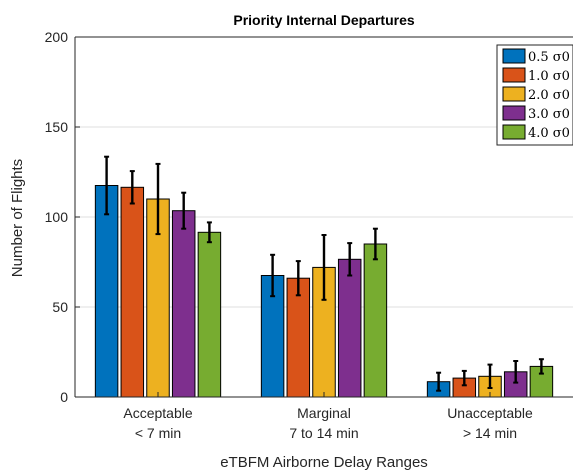 The height and width of the screenshot is (472, 573). I want to click on x-tick-label: Marginal, so click(324, 413).